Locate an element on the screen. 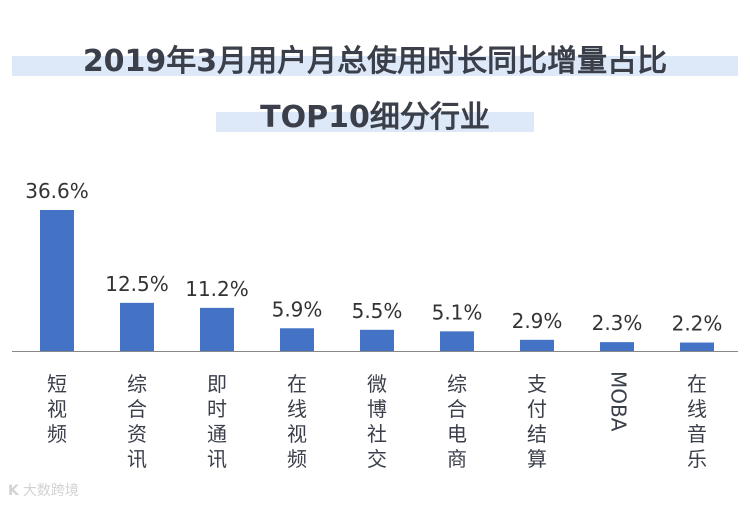  watermark: K 大数跨境 is located at coordinates (43, 490).